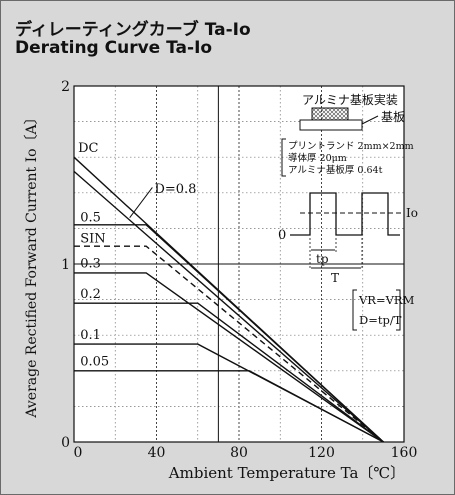  I want to click on spec-land: プリントランド 2mm×2mm, so click(351, 146).